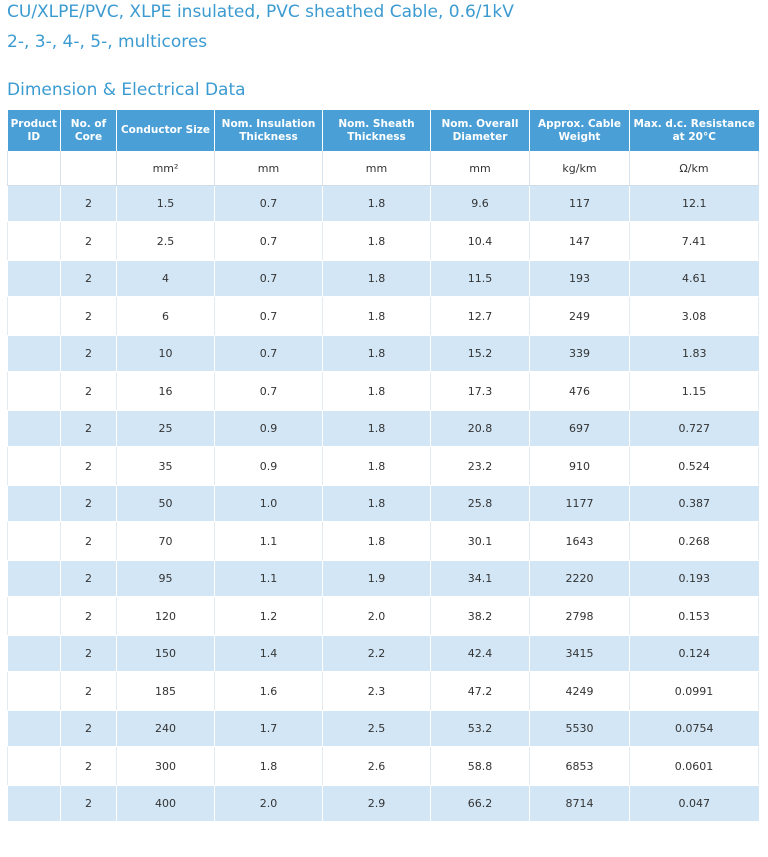  I want to click on overall-diameter-cell: 9.6, so click(480, 203).